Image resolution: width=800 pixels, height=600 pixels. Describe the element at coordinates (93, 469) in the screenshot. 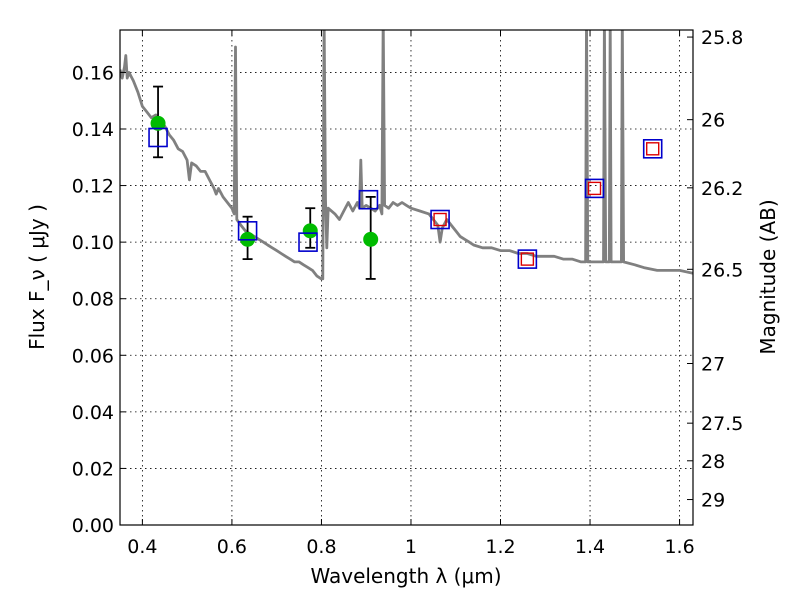

I see `y-tick-label: 0.02` at that location.